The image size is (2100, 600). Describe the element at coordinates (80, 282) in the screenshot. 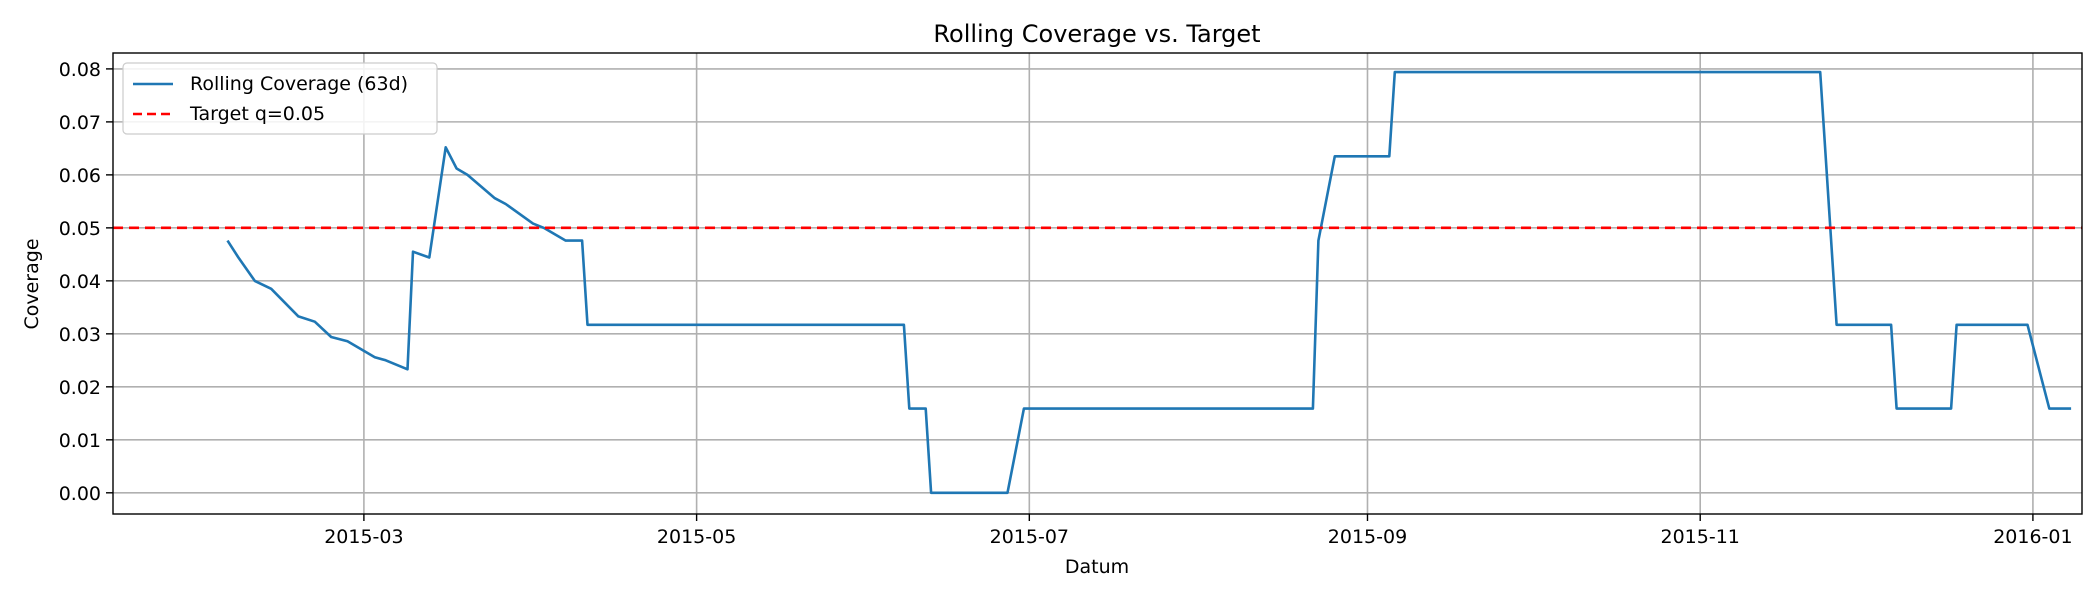

I see `y-tick-label: 0.04` at that location.